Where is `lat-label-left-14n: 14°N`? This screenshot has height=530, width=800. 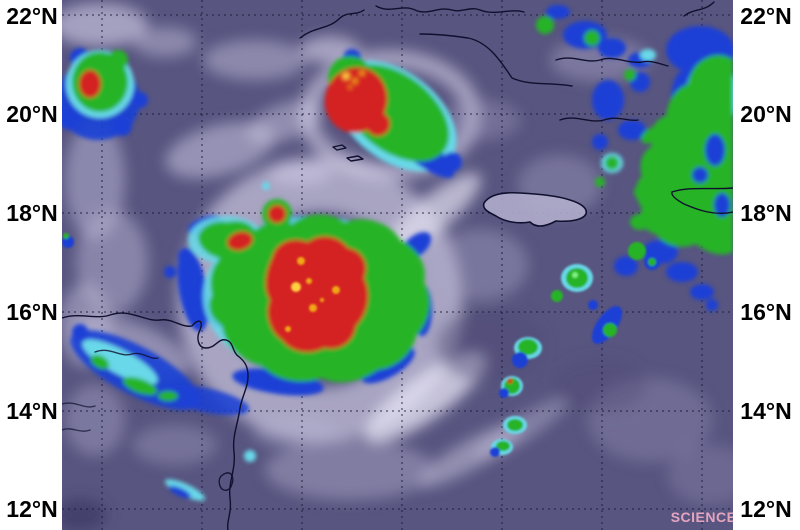
lat-label-left-14n: 14°N is located at coordinates (31, 411).